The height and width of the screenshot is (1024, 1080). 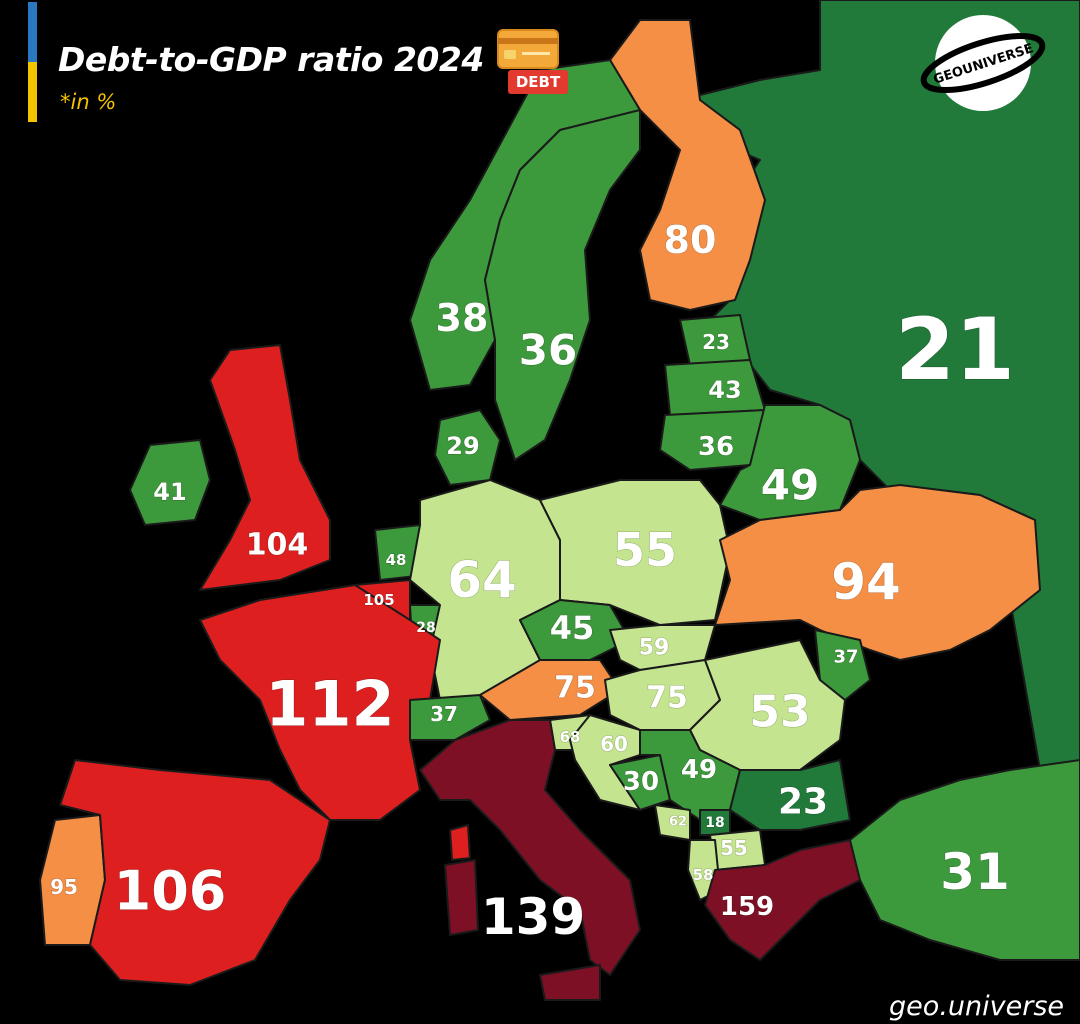 I want to click on country-poland, so click(x=635, y=552).